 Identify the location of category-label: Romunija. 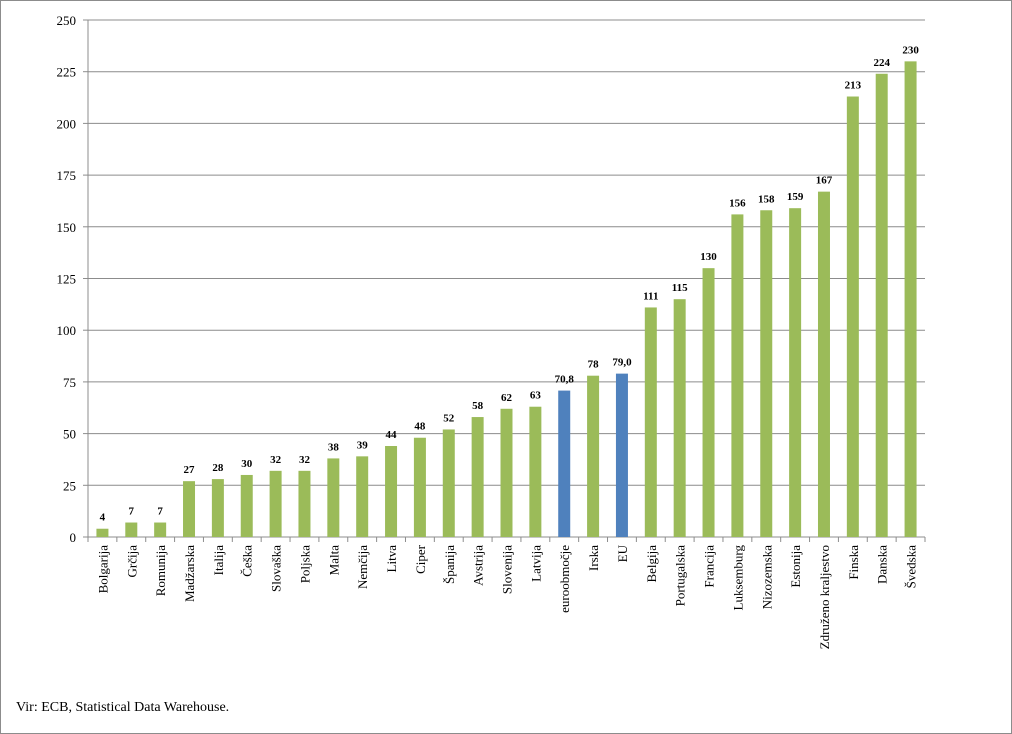
(160, 571).